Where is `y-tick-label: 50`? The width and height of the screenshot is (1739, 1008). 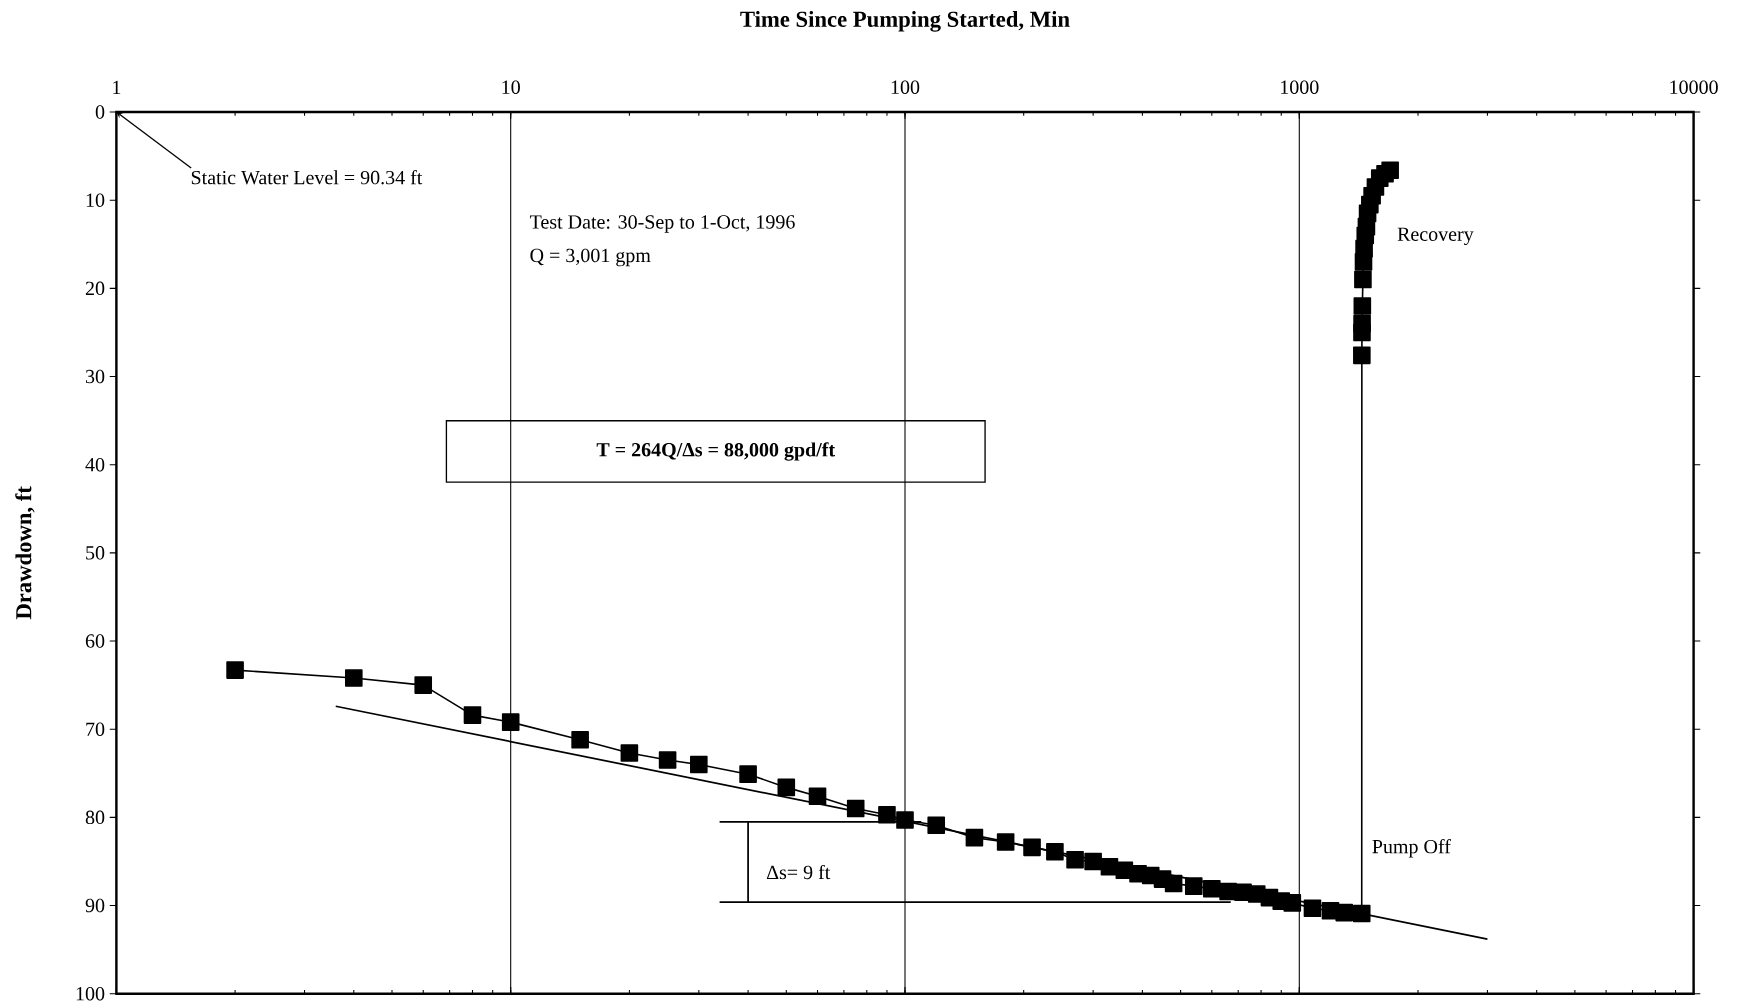
y-tick-label: 50 is located at coordinates (95, 553).